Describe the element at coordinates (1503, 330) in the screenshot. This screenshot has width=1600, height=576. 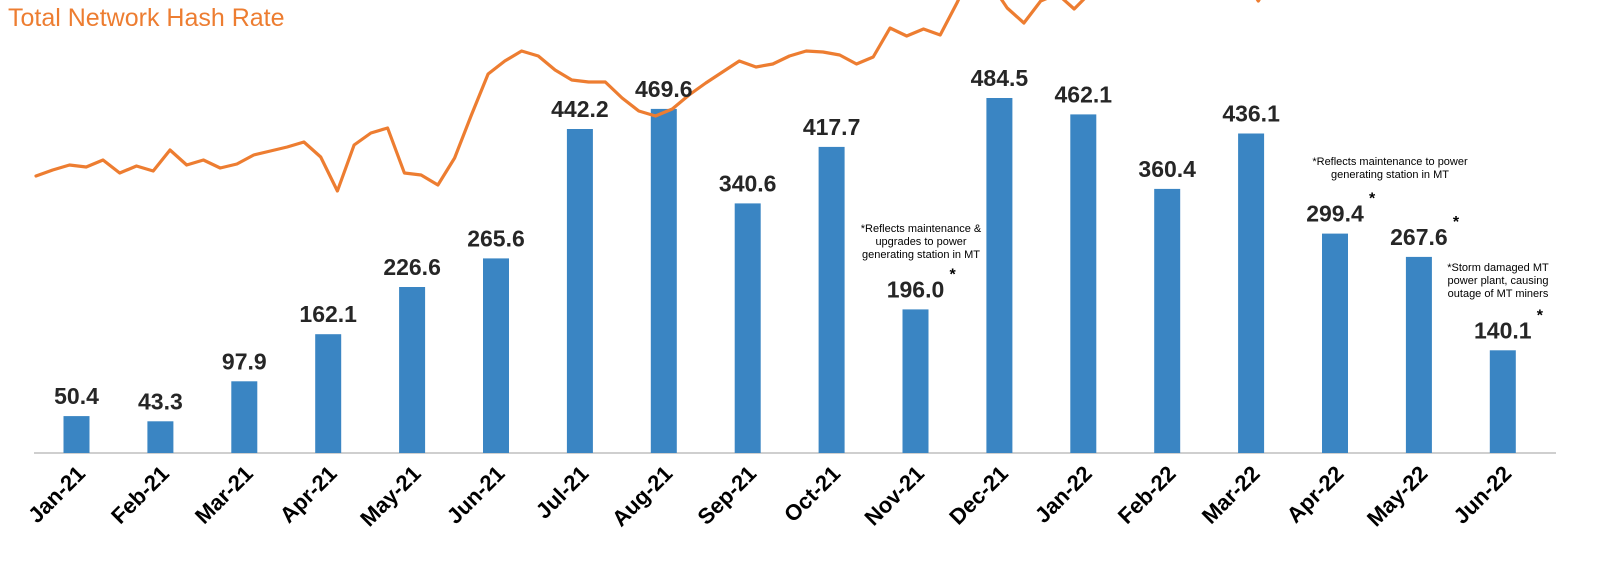
I see `bar-value-label: 140.1` at that location.